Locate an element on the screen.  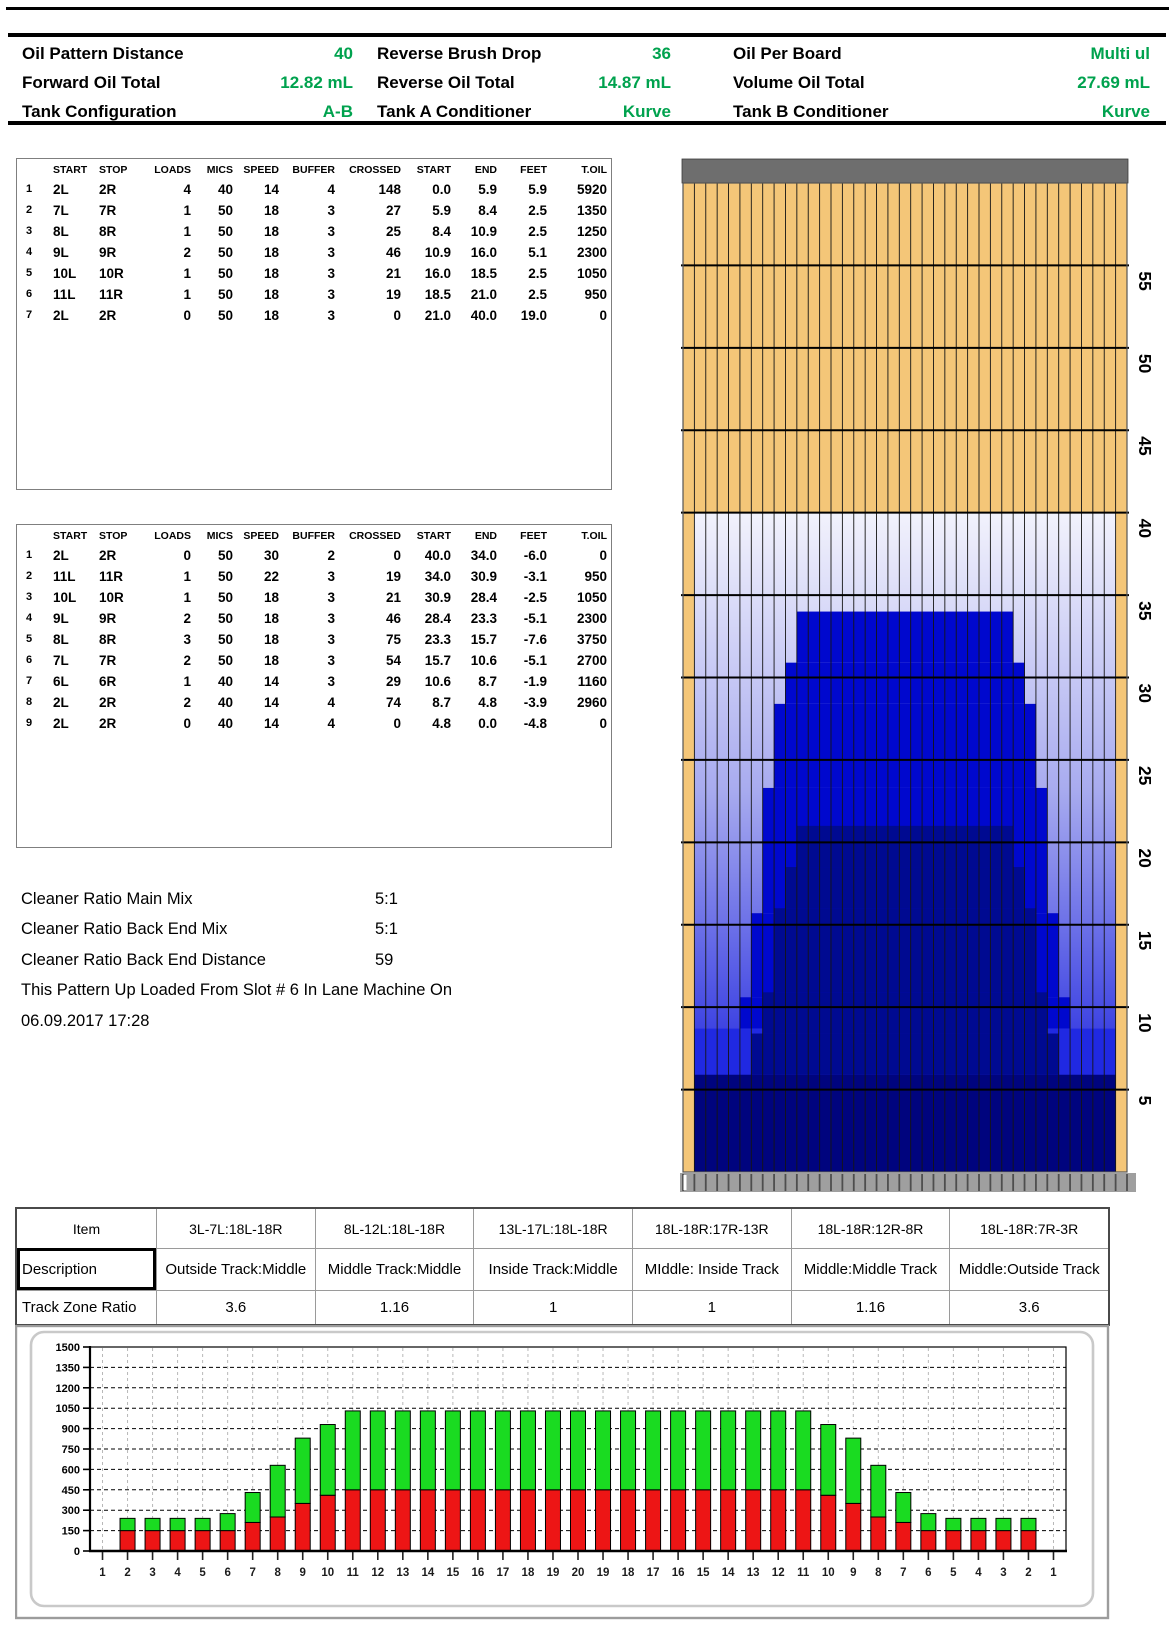
x-tick-label: 19 is located at coordinates (603, 1573).